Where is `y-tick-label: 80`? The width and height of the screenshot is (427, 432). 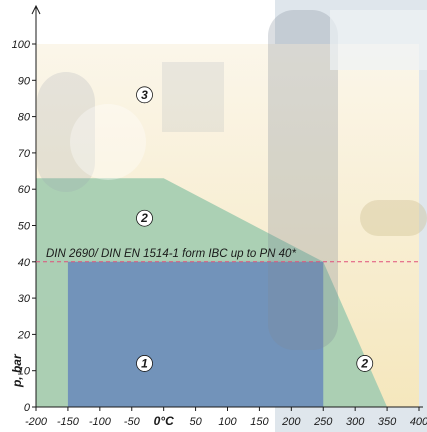
y-tick-label: 80 is located at coordinates (24, 118).